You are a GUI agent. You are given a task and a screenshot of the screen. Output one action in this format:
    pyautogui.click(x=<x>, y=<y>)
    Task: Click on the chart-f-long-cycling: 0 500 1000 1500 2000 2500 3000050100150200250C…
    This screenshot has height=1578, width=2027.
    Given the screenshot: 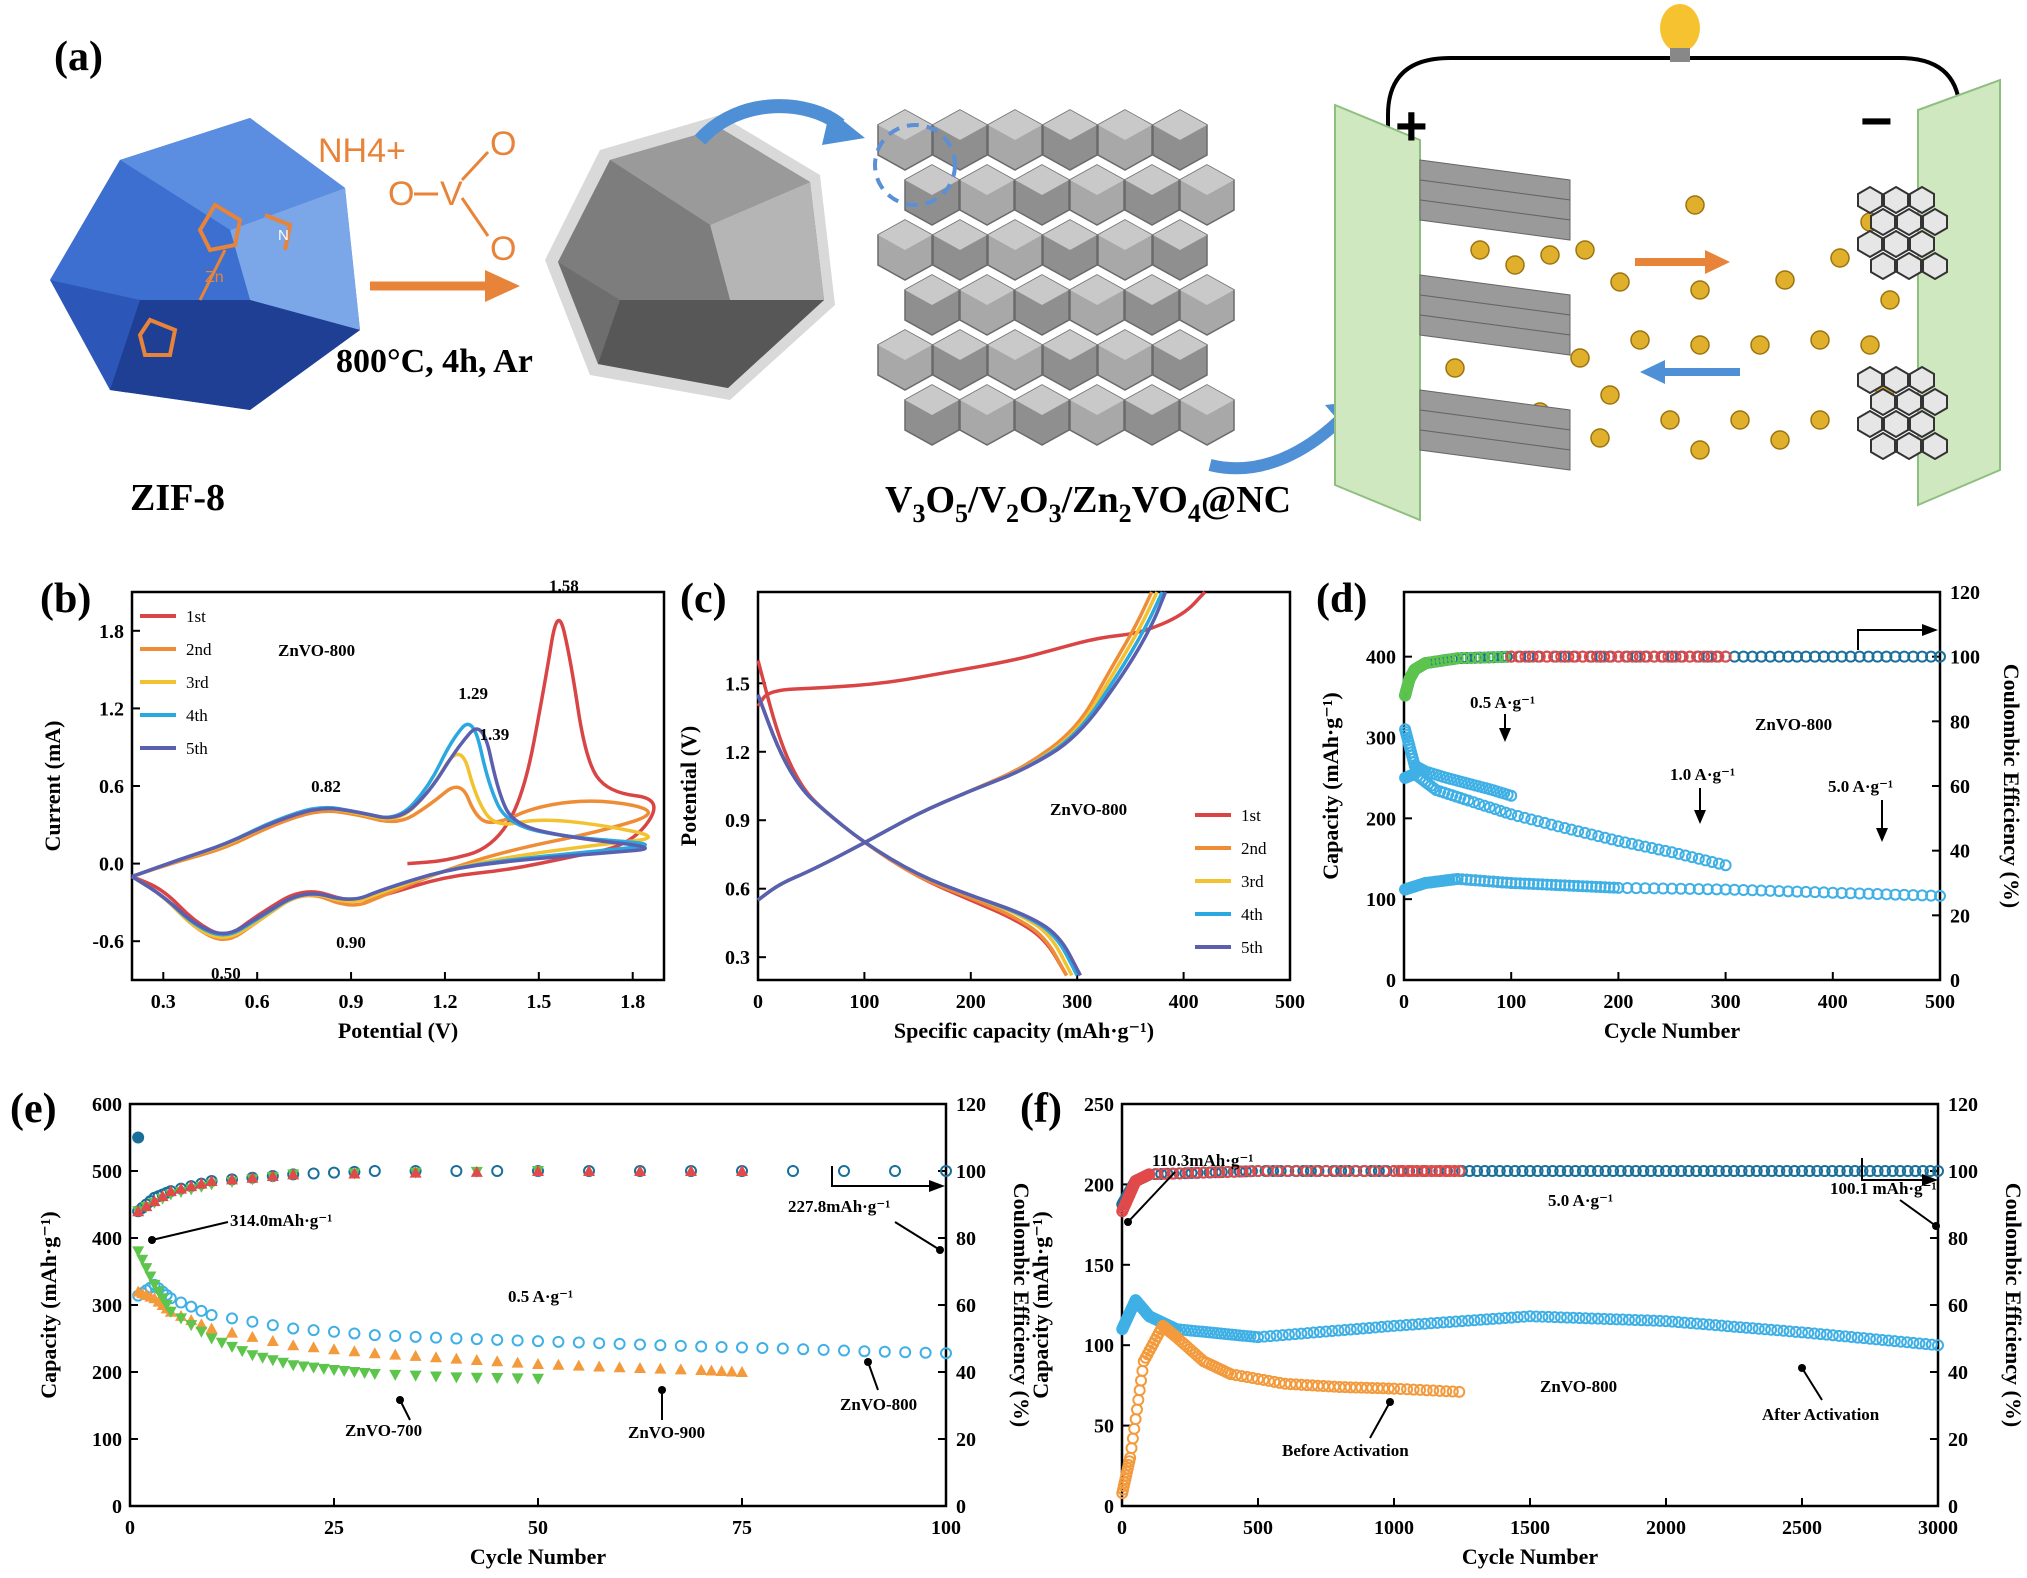 What is the action you would take?
    pyautogui.click(x=1527, y=1331)
    